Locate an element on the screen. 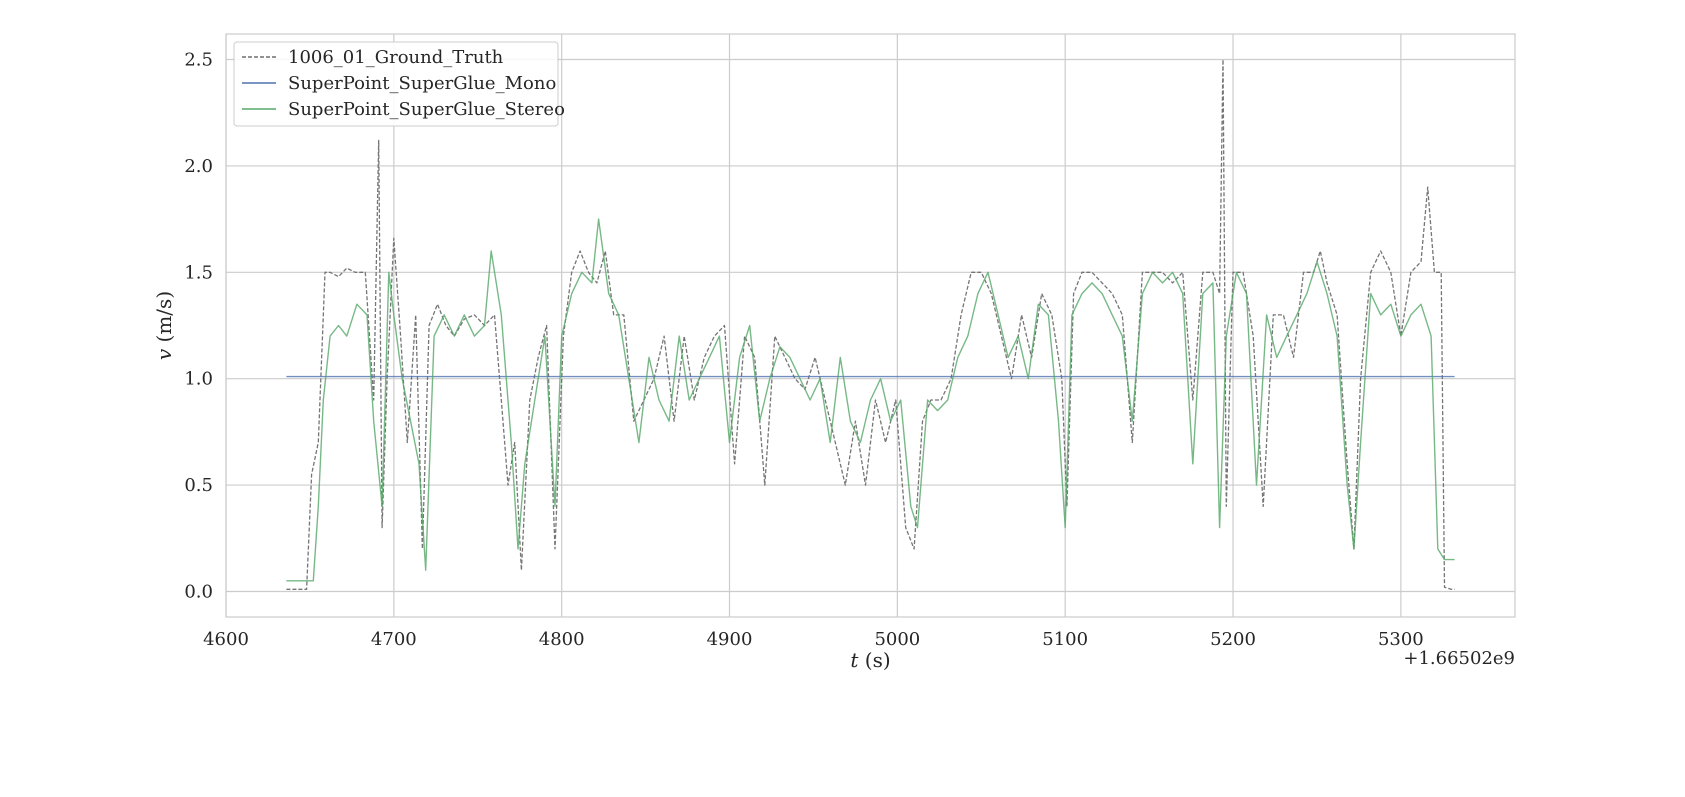 The width and height of the screenshot is (1685, 797). y-axis-label: v (m/s) is located at coordinates (164, 325).